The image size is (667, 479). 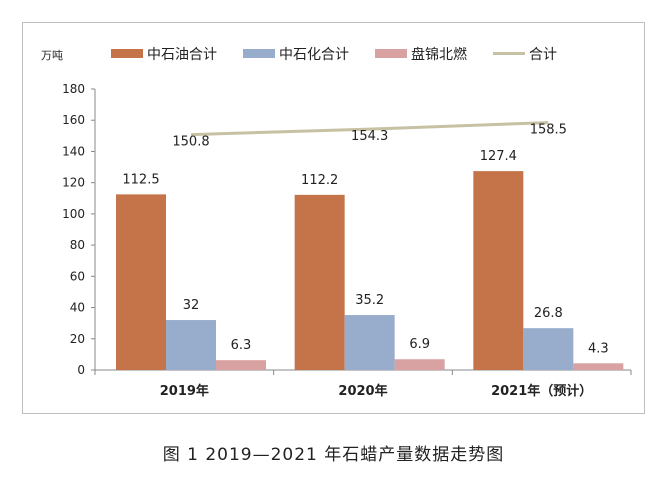 I want to click on bar-data-label: 26.8, so click(x=548, y=313).